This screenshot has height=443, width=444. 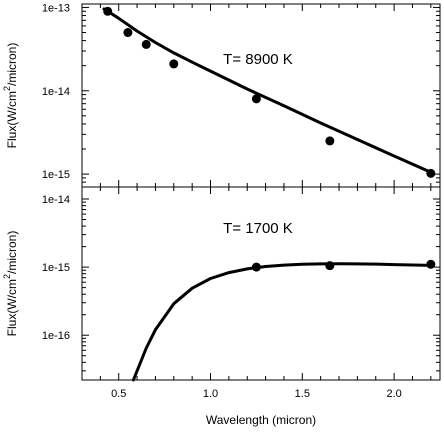 What do you see at coordinates (118, 394) in the screenshot?
I see `panel-2-xtick-label: 0.5` at bounding box center [118, 394].